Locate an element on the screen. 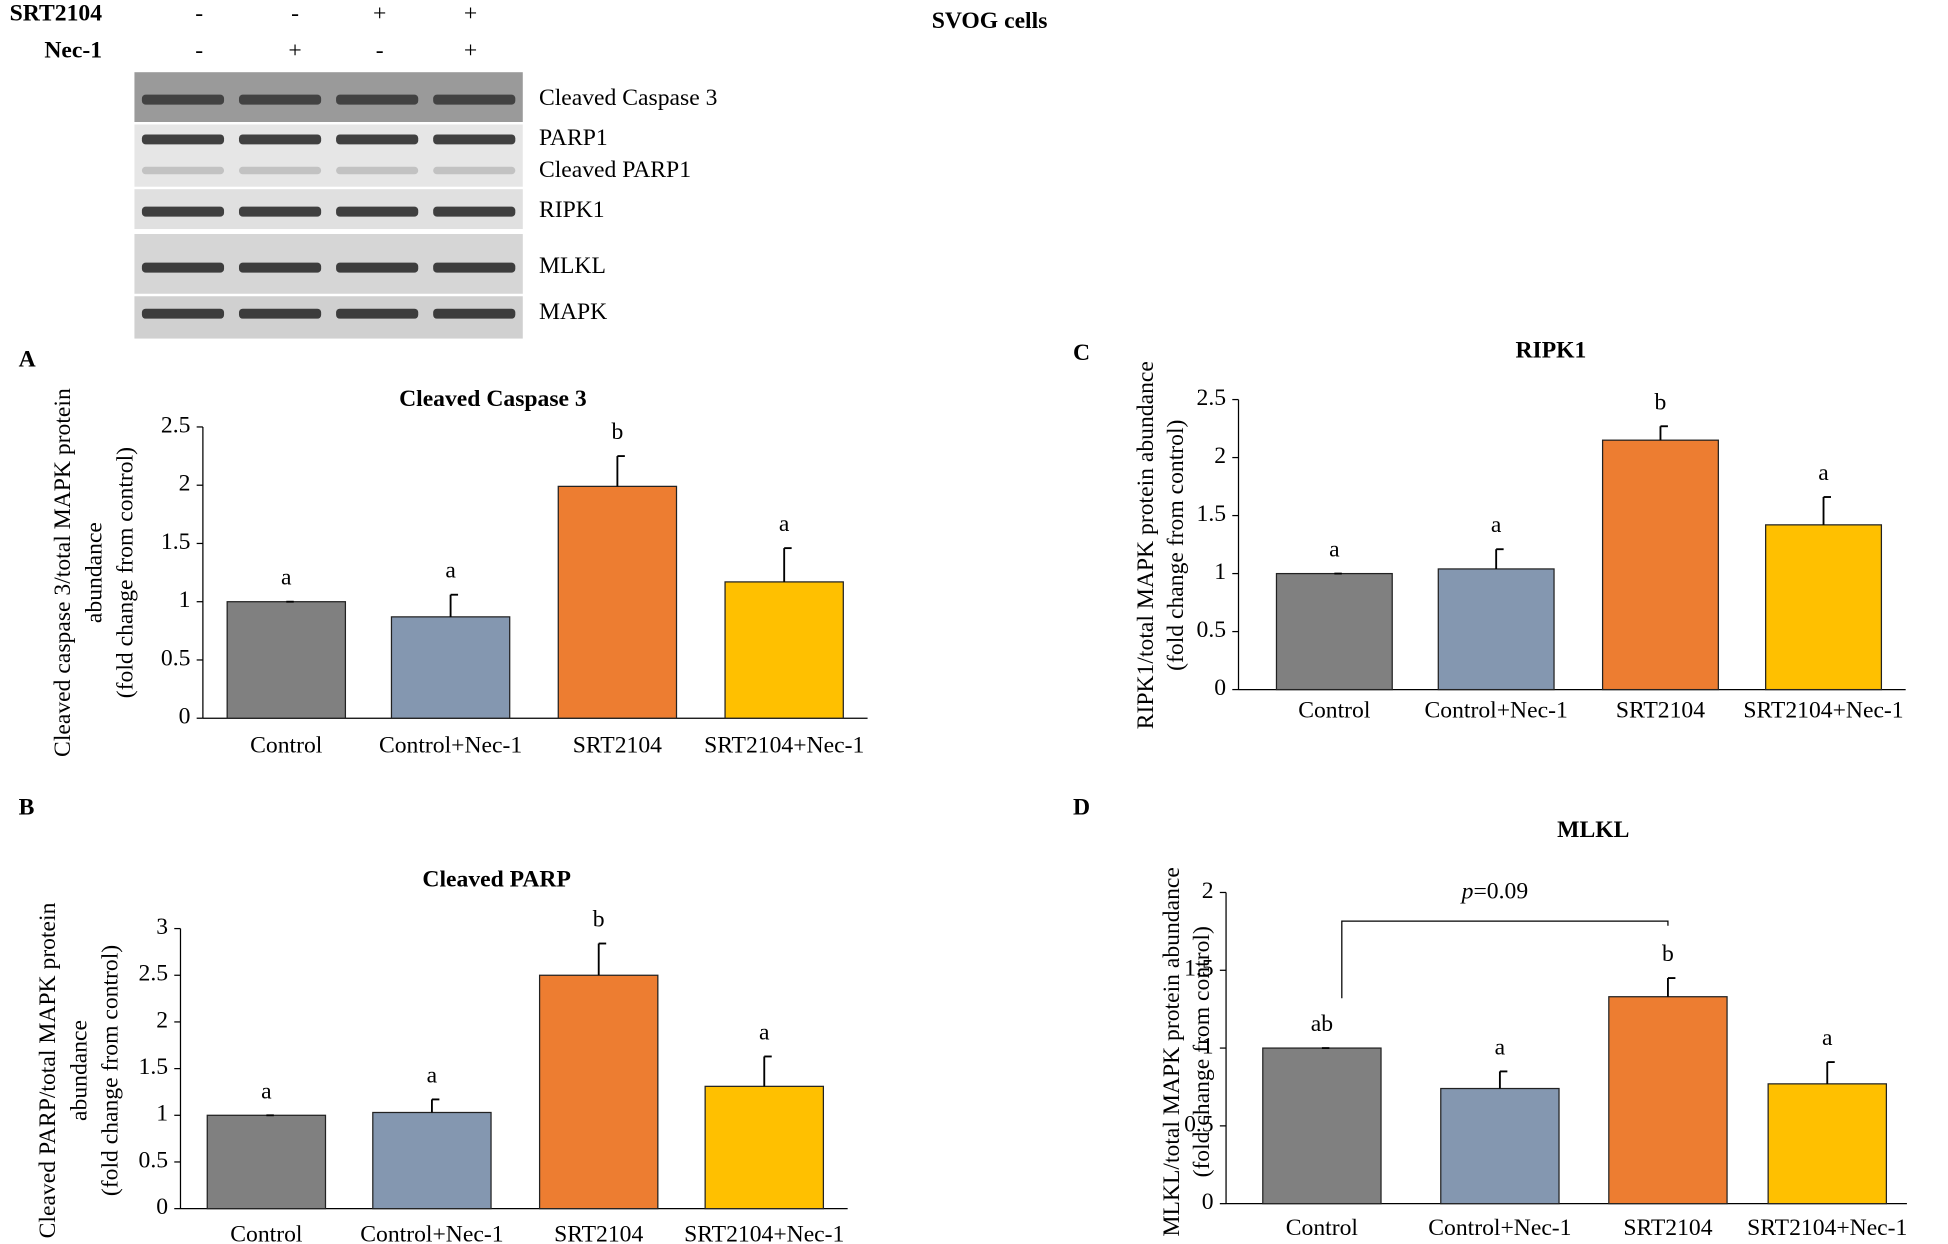 The image size is (1948, 1244). treatment-label: SRT2104 is located at coordinates (56, 13).